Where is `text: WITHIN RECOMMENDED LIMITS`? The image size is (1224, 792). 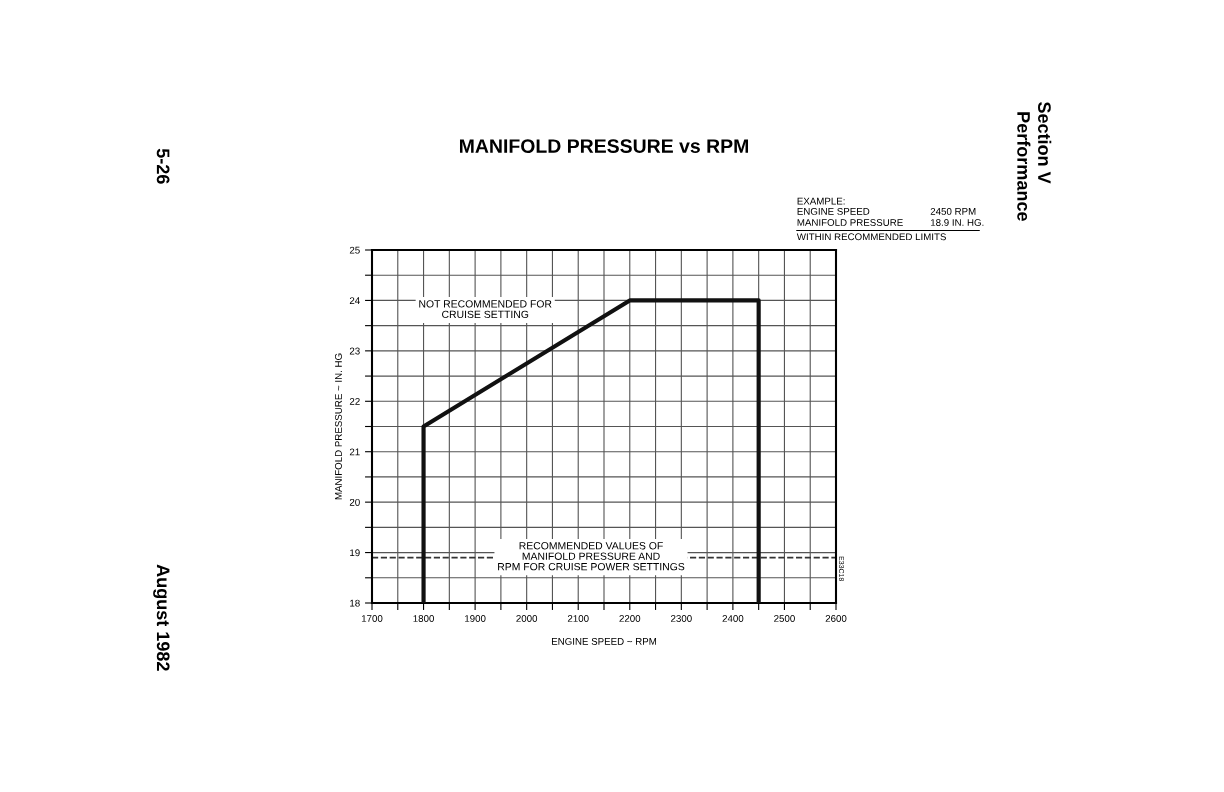
text: WITHIN RECOMMENDED LIMITS is located at coordinates (871, 237).